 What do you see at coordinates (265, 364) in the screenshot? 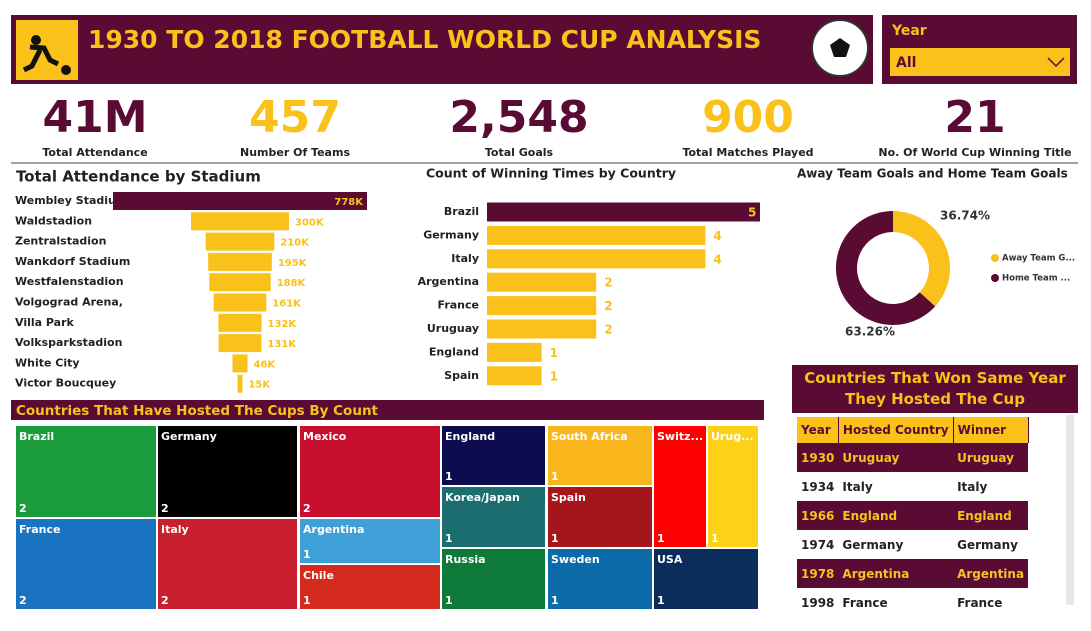
I see `value-label: 46K` at bounding box center [265, 364].